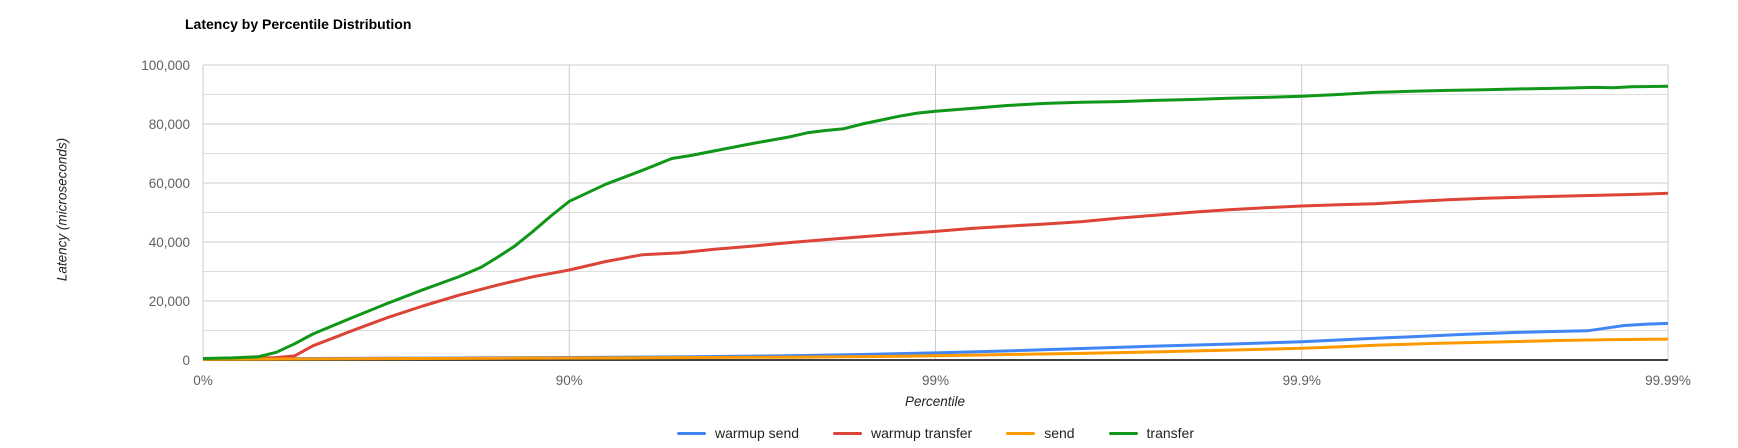 The height and width of the screenshot is (448, 1738). What do you see at coordinates (1059, 433) in the screenshot?
I see `legend-label: send` at bounding box center [1059, 433].